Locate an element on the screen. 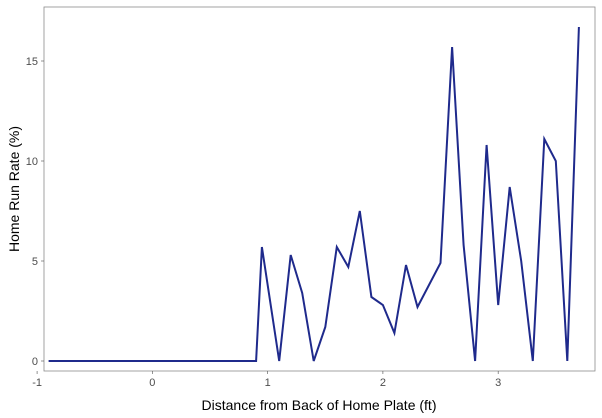 This screenshot has width=602, height=418. x-tick-label: 2 is located at coordinates (383, 383).